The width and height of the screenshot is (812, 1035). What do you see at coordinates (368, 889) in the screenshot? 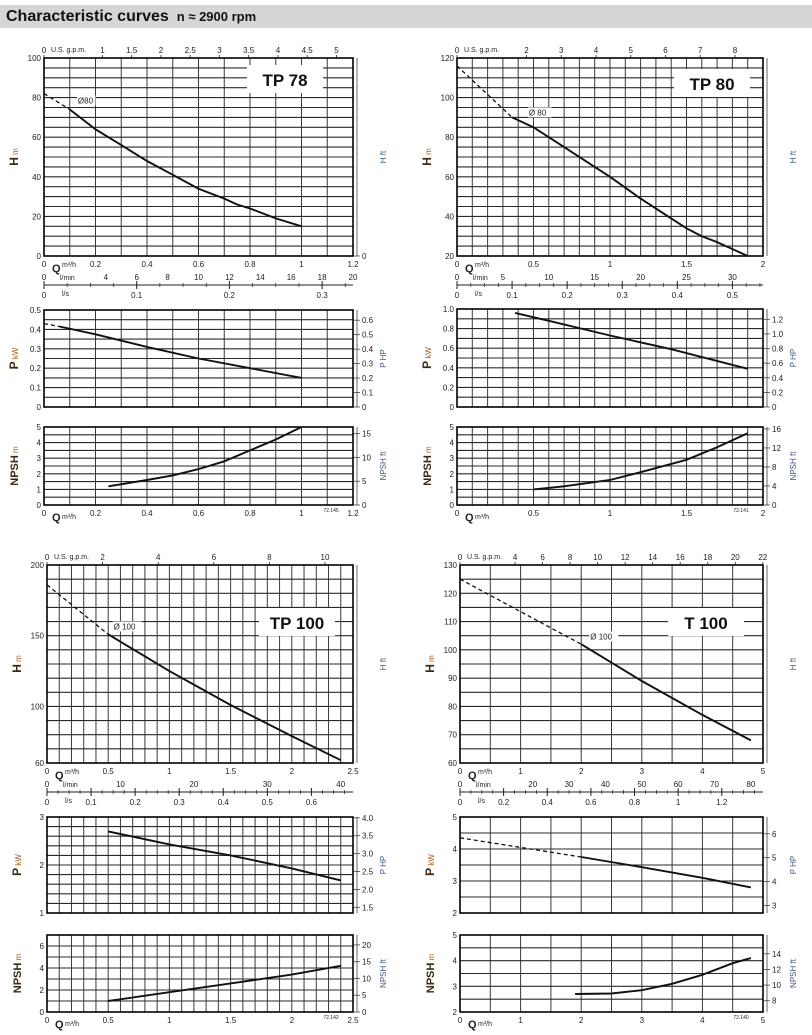
I see `power-right-tick-label: 2.0` at bounding box center [368, 889].